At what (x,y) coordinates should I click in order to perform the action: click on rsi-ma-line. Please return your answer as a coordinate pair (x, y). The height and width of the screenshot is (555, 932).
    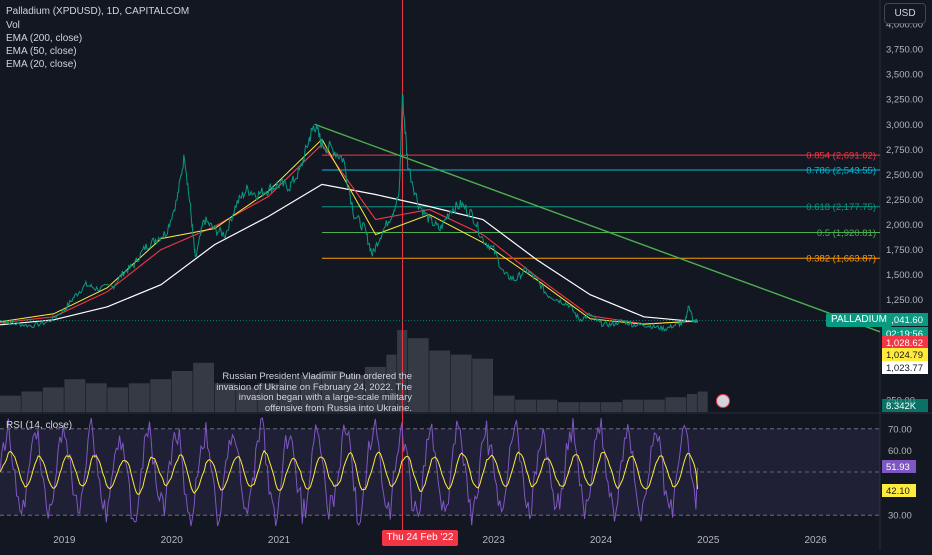
    Looking at the image, I should click on (349, 472).